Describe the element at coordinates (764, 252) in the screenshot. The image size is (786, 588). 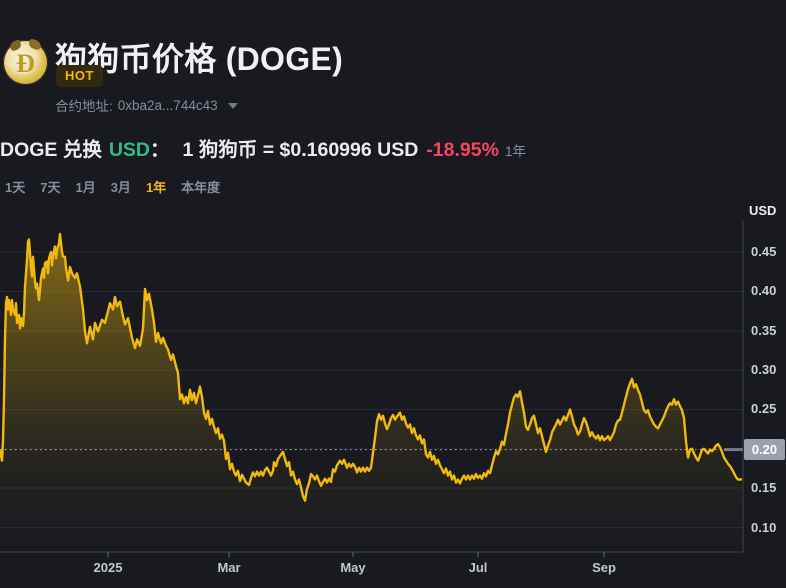
I see `y-tick-label: 0.45` at that location.